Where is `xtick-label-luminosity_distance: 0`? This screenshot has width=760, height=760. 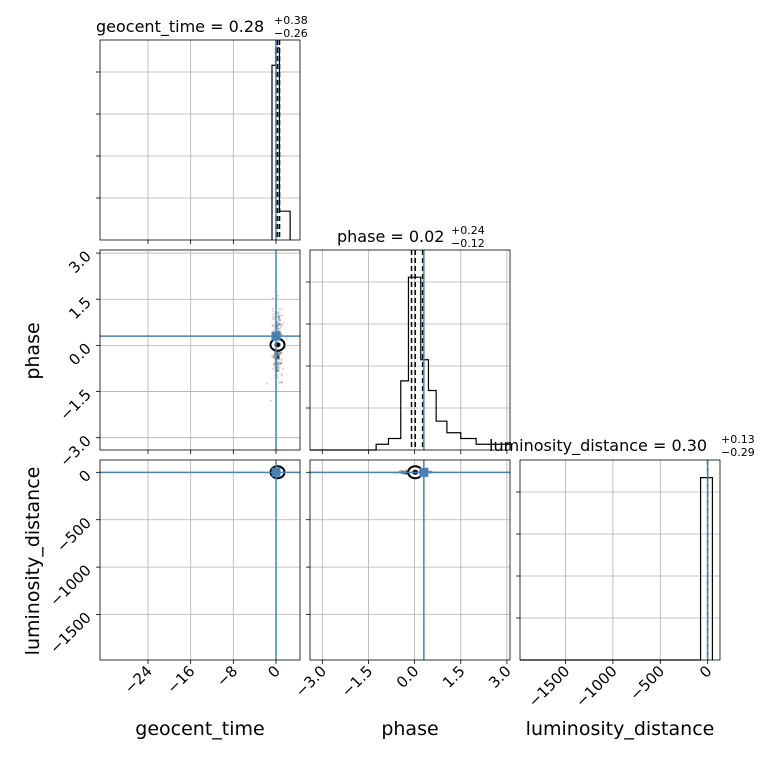
xtick-label-luminosity_distance: 0 is located at coordinates (705, 671).